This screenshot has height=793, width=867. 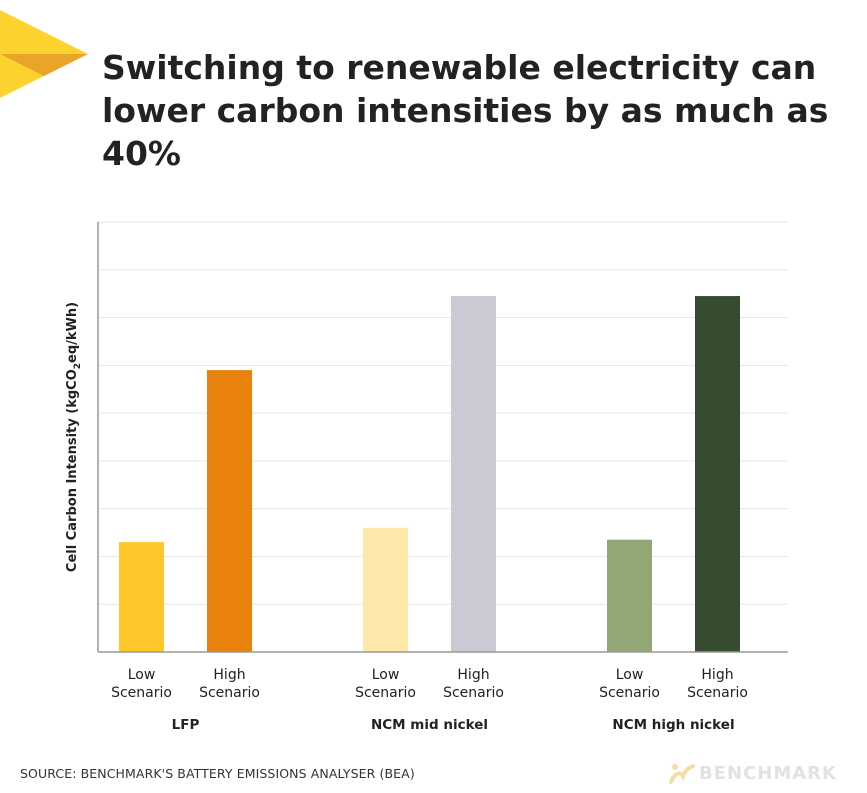 I want to click on brand-name: BENCHMARK, so click(x=767, y=773).